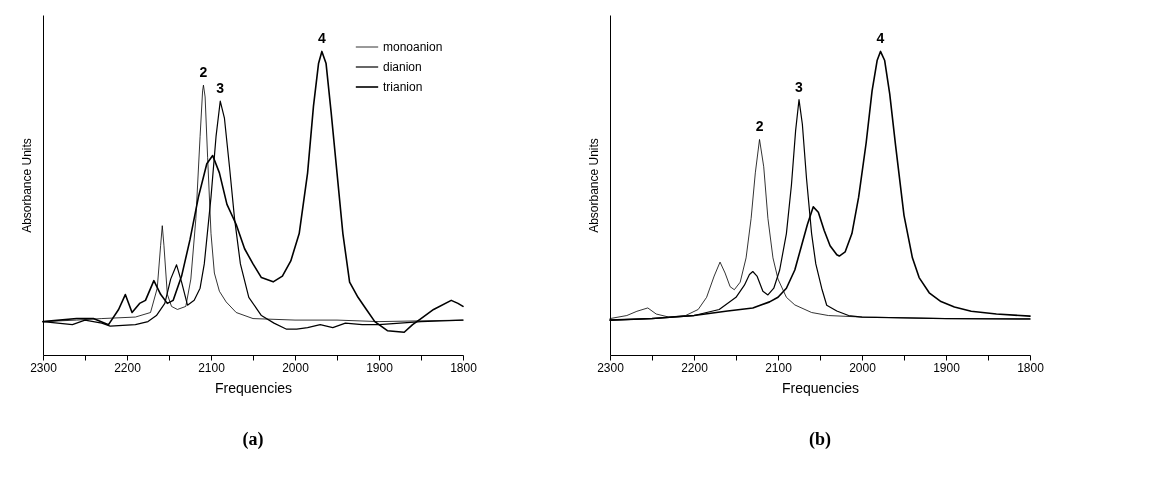  I want to click on legend-label: dianion, so click(402, 67).